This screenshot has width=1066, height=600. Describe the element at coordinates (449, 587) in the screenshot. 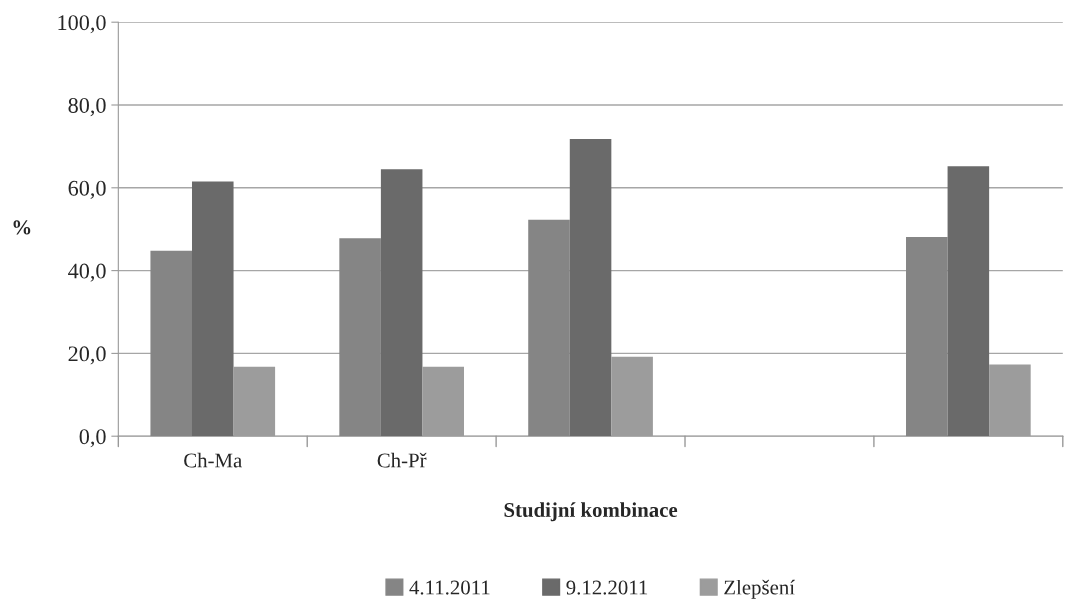

I see `legend-label: 4.11.2011` at that location.